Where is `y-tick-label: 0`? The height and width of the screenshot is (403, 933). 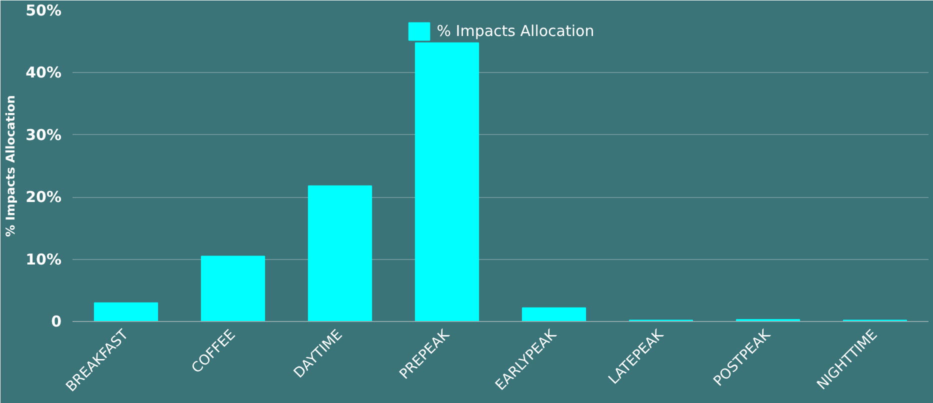 y-tick-label: 0 is located at coordinates (56, 321).